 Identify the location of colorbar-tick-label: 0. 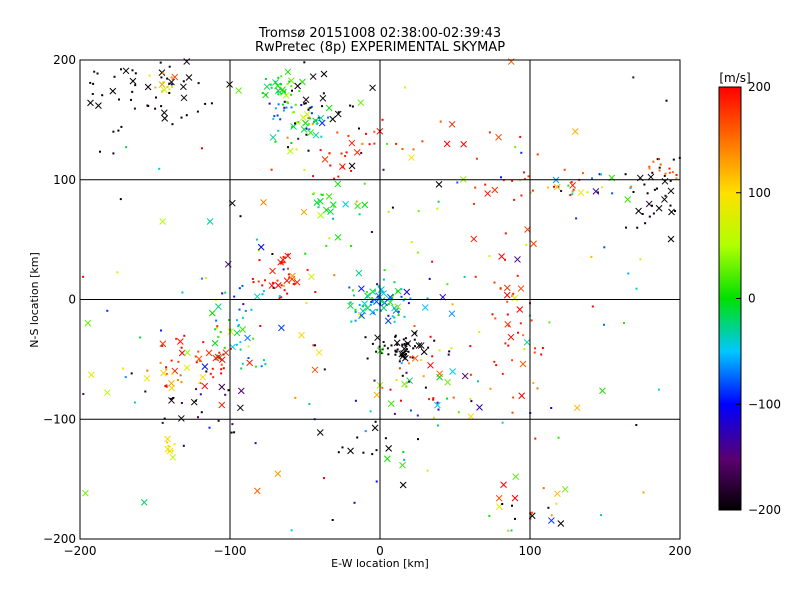
(752, 299).